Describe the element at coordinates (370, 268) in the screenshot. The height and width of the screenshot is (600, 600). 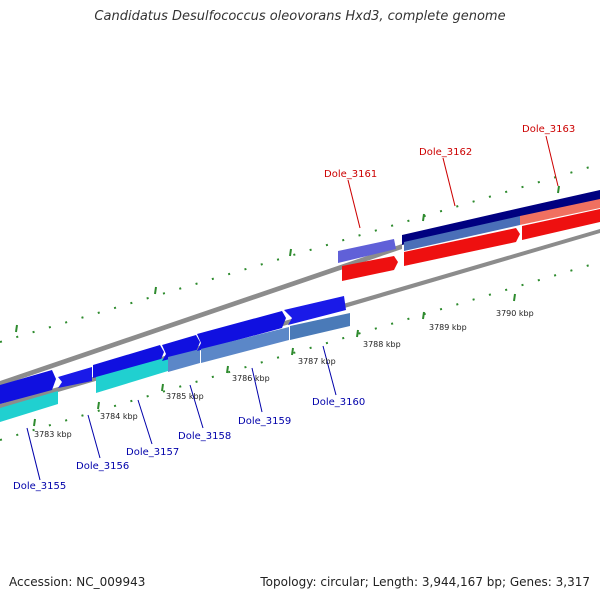
I see `gene-block-dole-3161-lower` at that location.